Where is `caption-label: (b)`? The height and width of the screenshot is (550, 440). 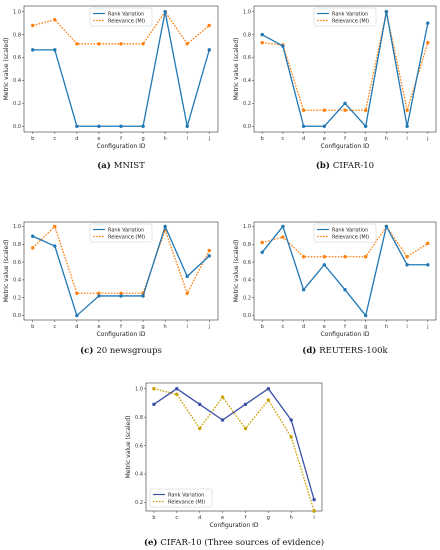 caption-label: (b) is located at coordinates (324, 165).